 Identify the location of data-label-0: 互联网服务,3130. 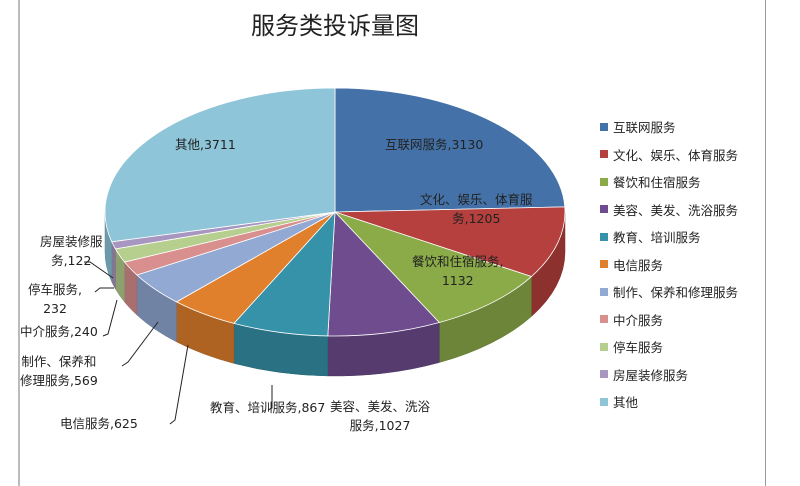
(434, 144).